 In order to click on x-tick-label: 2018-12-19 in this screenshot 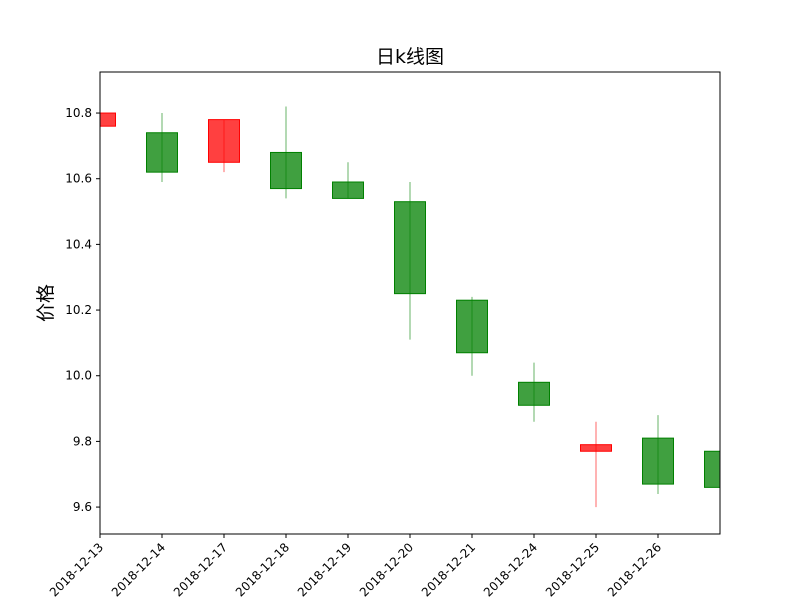, I will do `click(324, 569)`.